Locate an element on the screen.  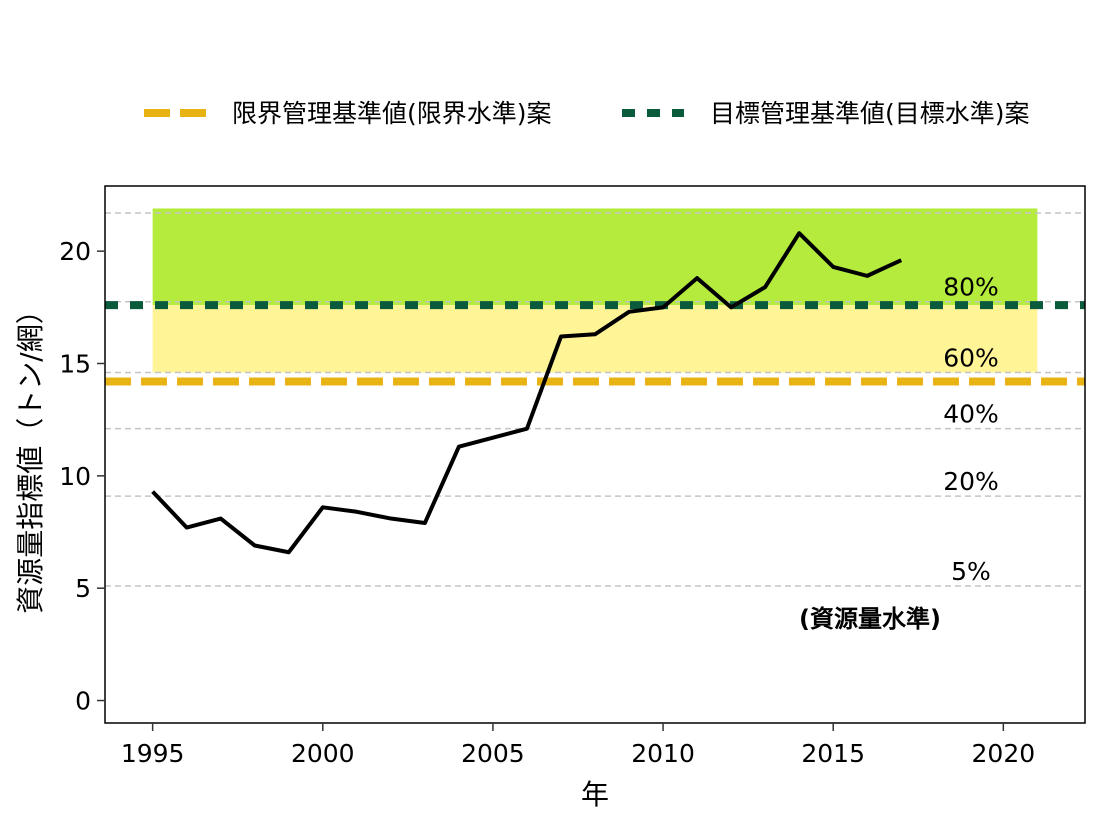
level-label-2: 40% is located at coordinates (971, 414).